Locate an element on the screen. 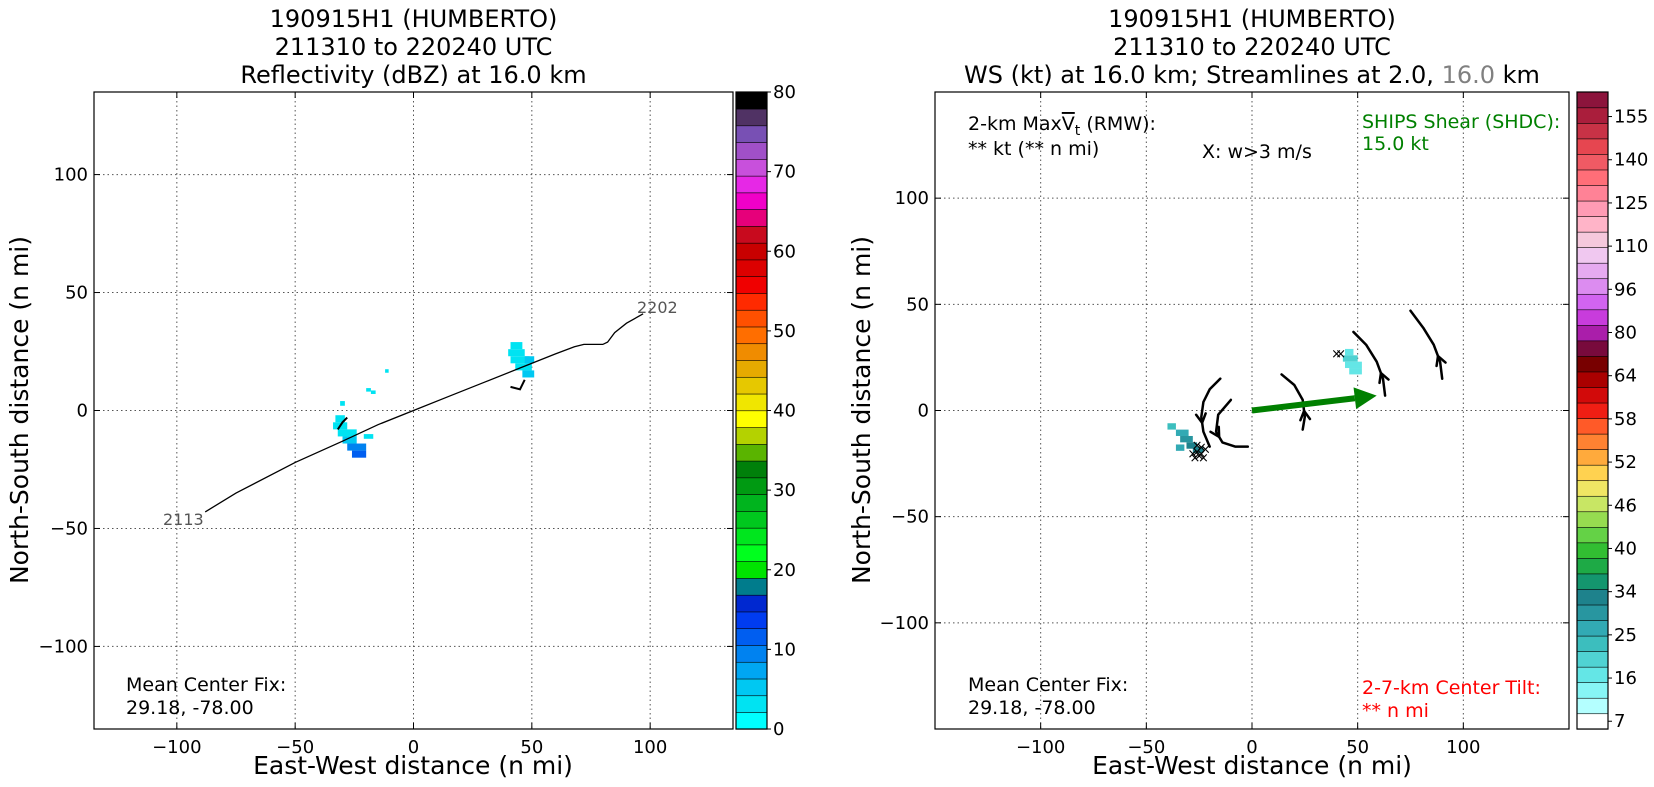 The width and height of the screenshot is (1654, 787). right-xtick-label: 50 is located at coordinates (1357, 747).